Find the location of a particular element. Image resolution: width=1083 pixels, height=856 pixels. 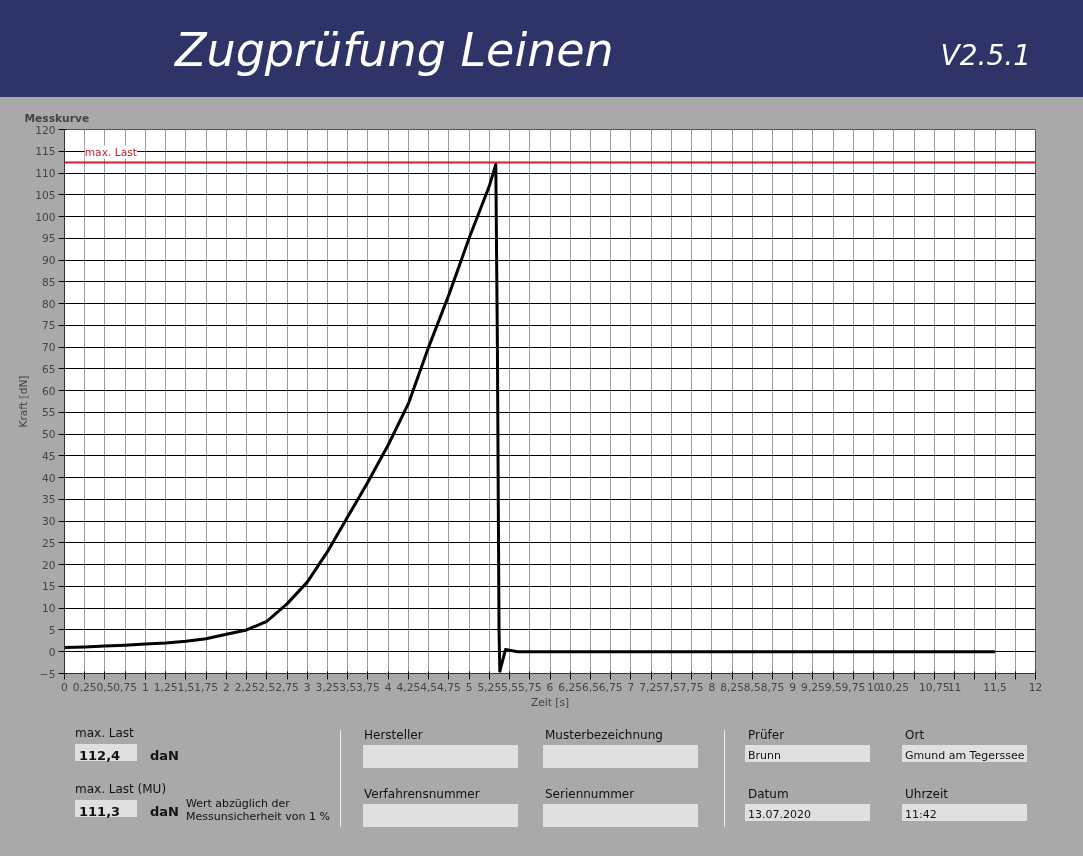

y-tick-label: 100 is located at coordinates (45, 217).